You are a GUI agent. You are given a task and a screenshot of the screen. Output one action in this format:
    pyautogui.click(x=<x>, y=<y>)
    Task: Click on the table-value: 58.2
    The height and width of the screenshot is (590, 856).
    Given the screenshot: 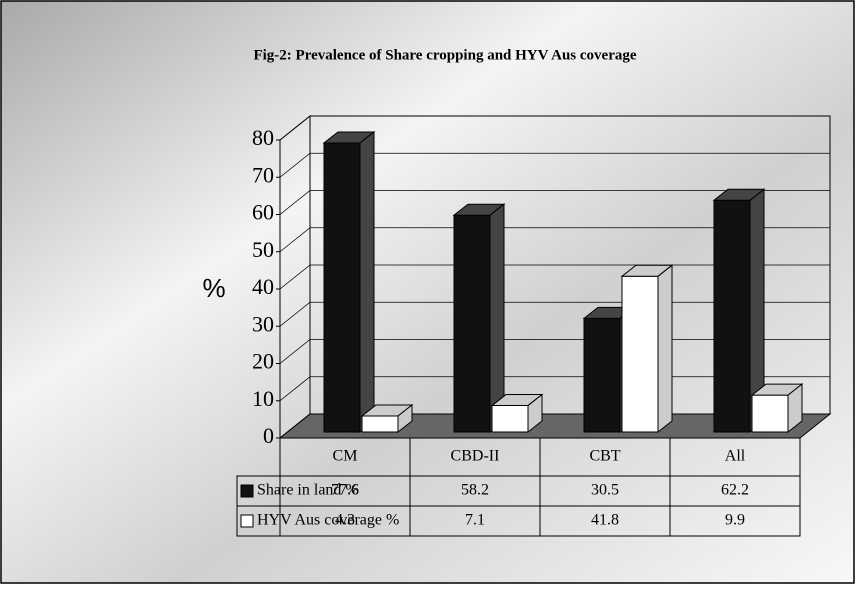 What is the action you would take?
    pyautogui.click(x=475, y=490)
    